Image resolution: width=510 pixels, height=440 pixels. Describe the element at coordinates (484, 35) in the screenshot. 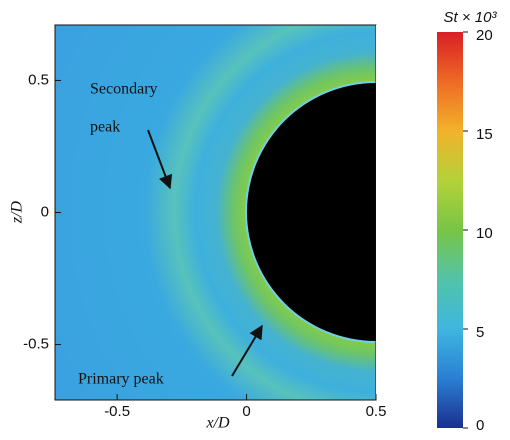

I see `colorbar-tick-label: 20` at that location.